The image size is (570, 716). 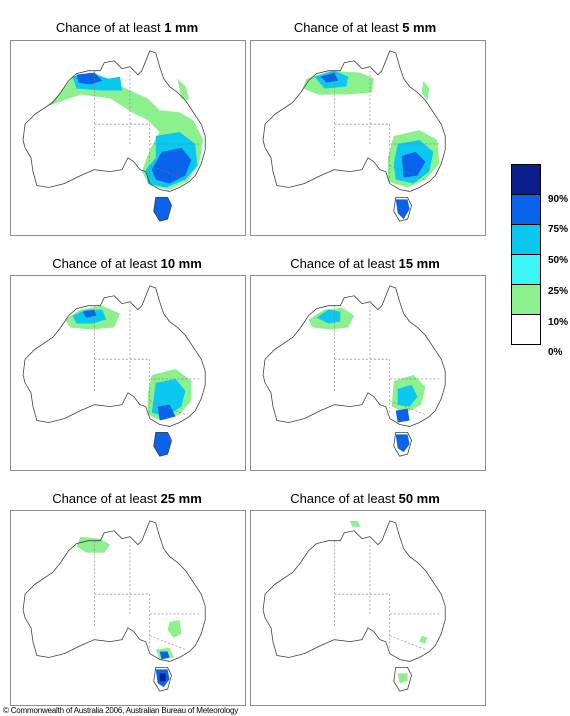 I want to click on panel-title-1mm: Chance of at least 1 mm, so click(x=127, y=28).